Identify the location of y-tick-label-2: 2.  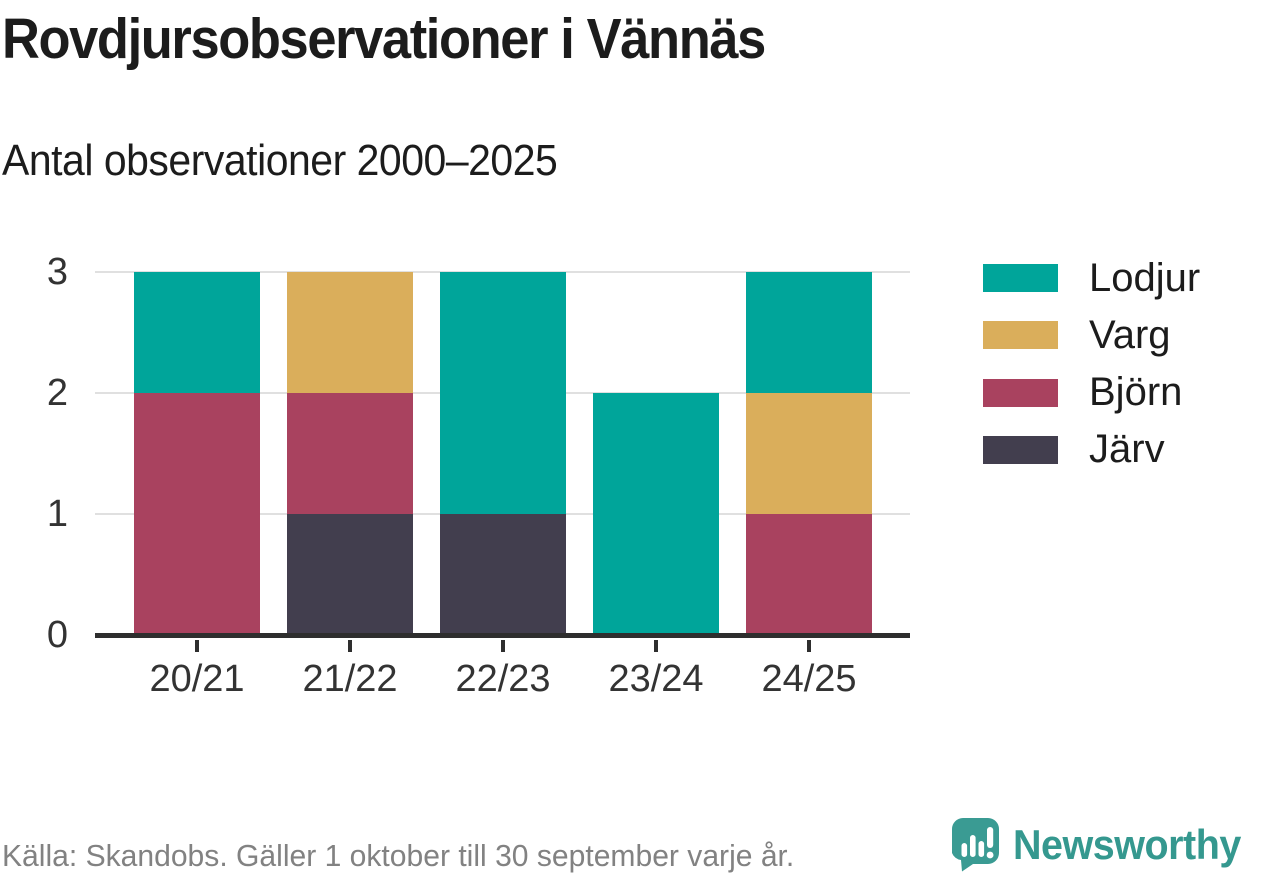
(57, 393).